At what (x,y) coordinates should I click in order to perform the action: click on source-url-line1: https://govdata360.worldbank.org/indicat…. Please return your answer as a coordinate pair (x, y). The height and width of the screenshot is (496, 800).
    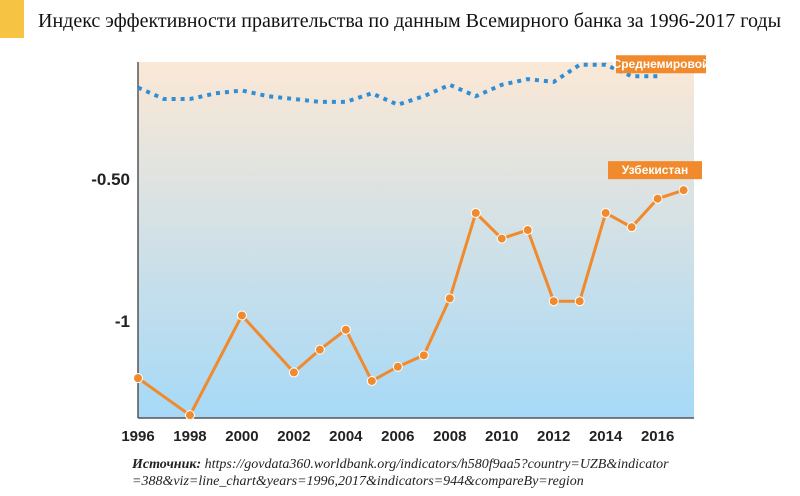
    Looking at the image, I should click on (436, 464).